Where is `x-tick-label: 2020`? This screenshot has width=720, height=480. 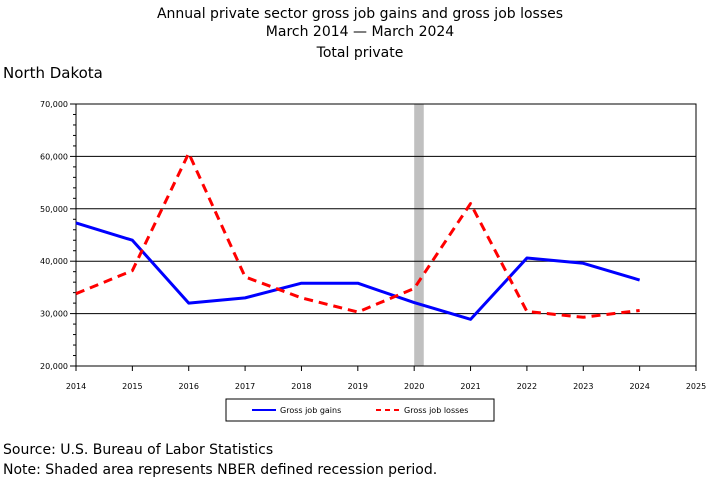
x-tick-label: 2020 is located at coordinates (414, 386).